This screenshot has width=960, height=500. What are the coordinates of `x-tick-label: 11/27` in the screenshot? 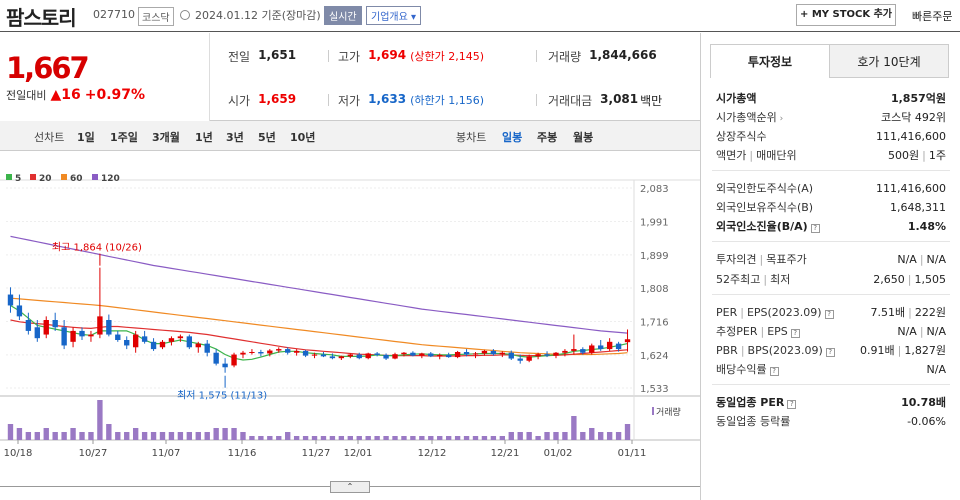 It's located at (316, 453).